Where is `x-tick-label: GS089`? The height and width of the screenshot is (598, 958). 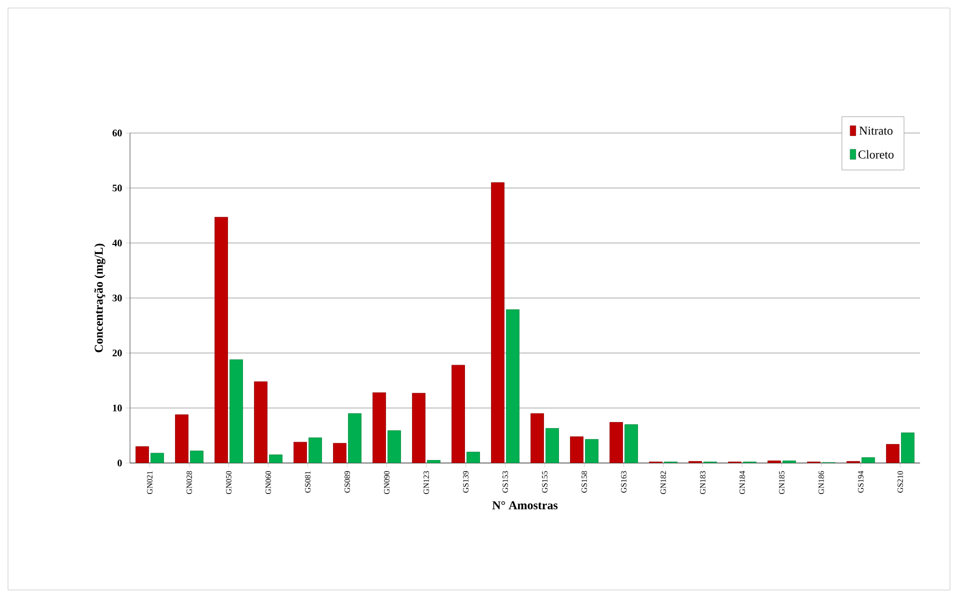 x-tick-label: GS089 is located at coordinates (347, 482).